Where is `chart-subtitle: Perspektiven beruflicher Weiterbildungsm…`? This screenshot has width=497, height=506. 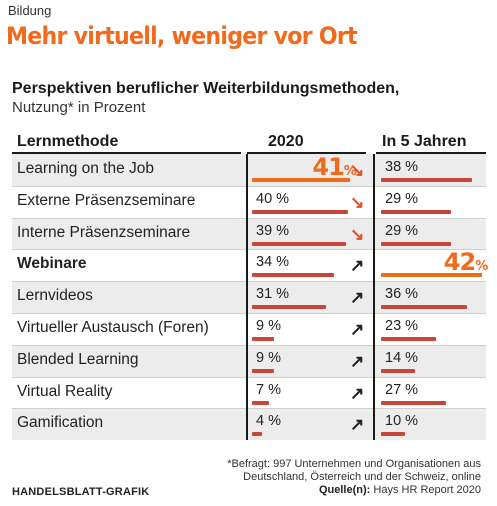
chart-subtitle: Perspektiven beruflicher Weiterbildungsm… is located at coordinates (206, 88).